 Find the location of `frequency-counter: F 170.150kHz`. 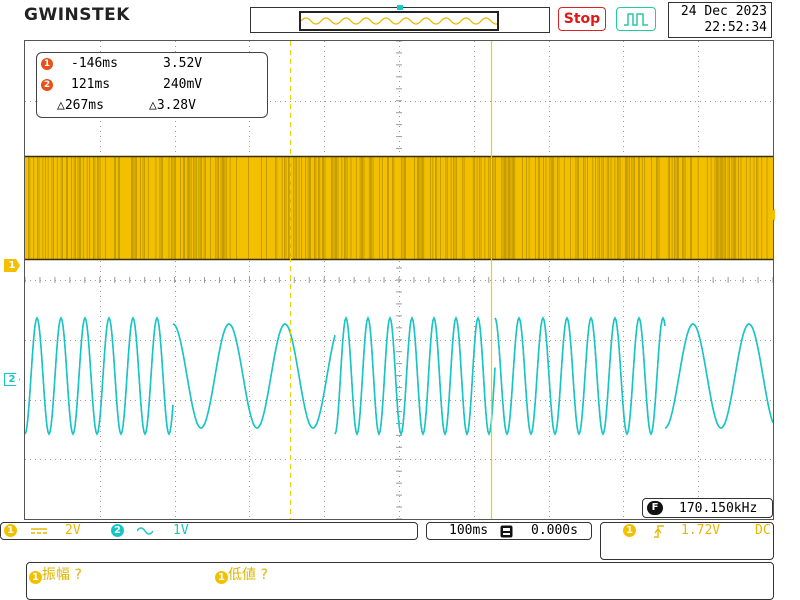

frequency-counter: F 170.150kHz is located at coordinates (707, 508).